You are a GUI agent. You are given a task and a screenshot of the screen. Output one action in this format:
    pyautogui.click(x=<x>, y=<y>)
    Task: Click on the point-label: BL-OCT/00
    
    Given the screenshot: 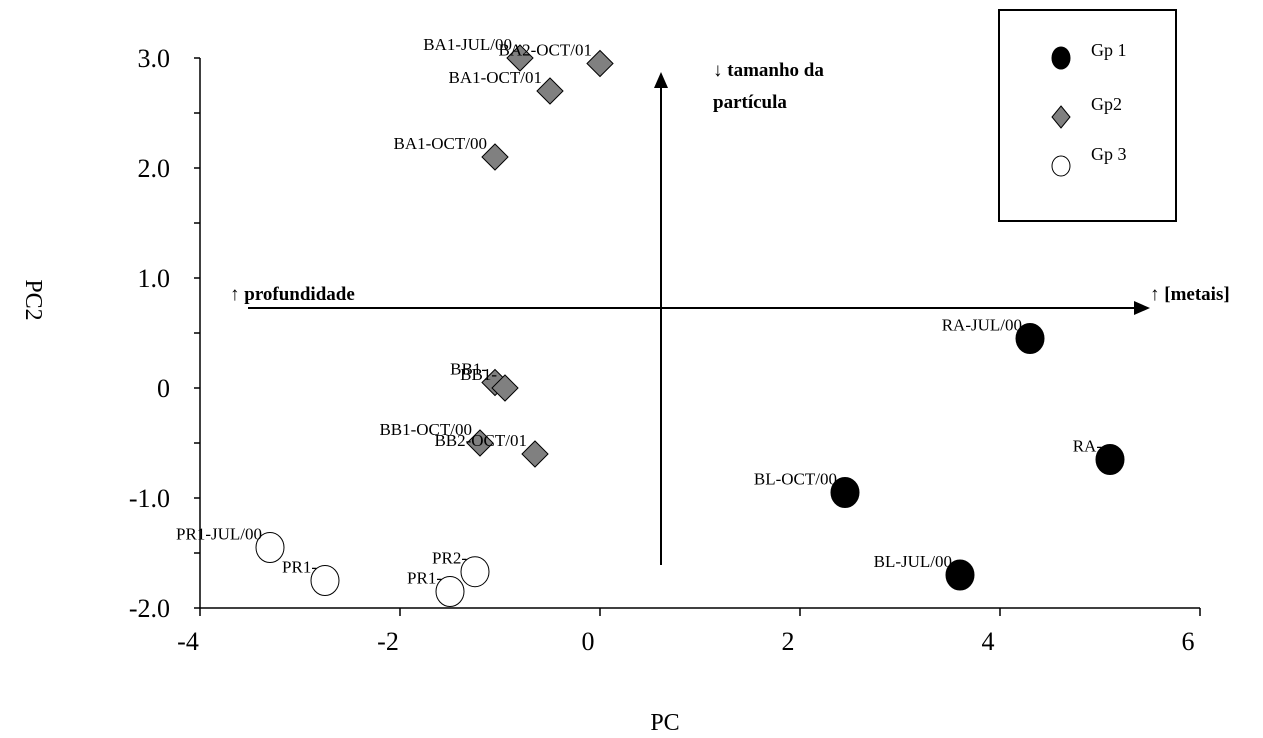 What is the action you would take?
    pyautogui.click(x=795, y=479)
    